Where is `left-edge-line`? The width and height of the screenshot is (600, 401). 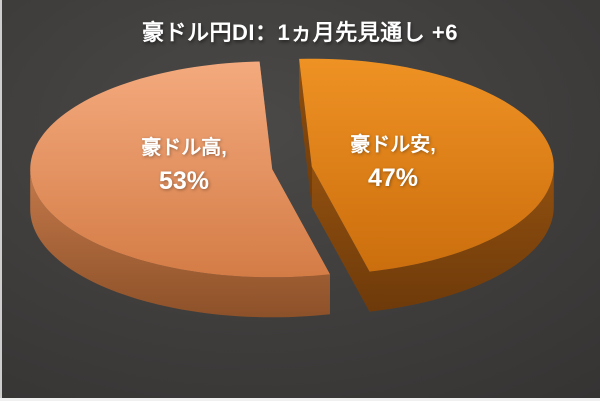
left-edge-line is located at coordinates (1, 200).